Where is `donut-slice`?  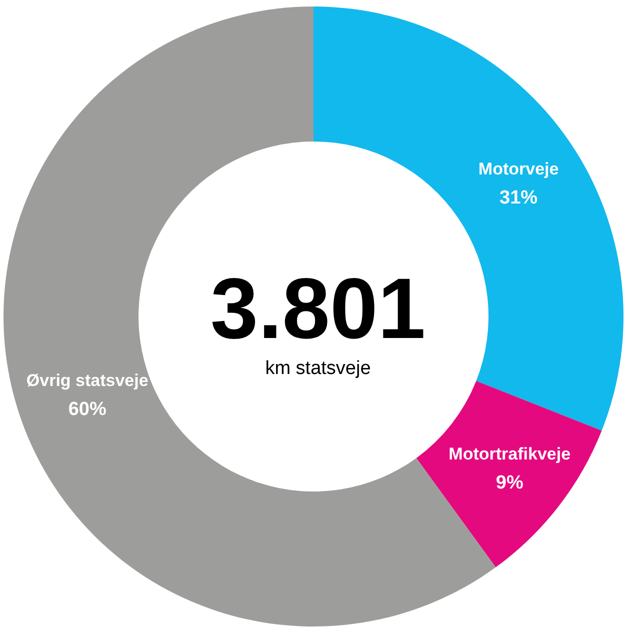
donut-slice is located at coordinates (509, 474).